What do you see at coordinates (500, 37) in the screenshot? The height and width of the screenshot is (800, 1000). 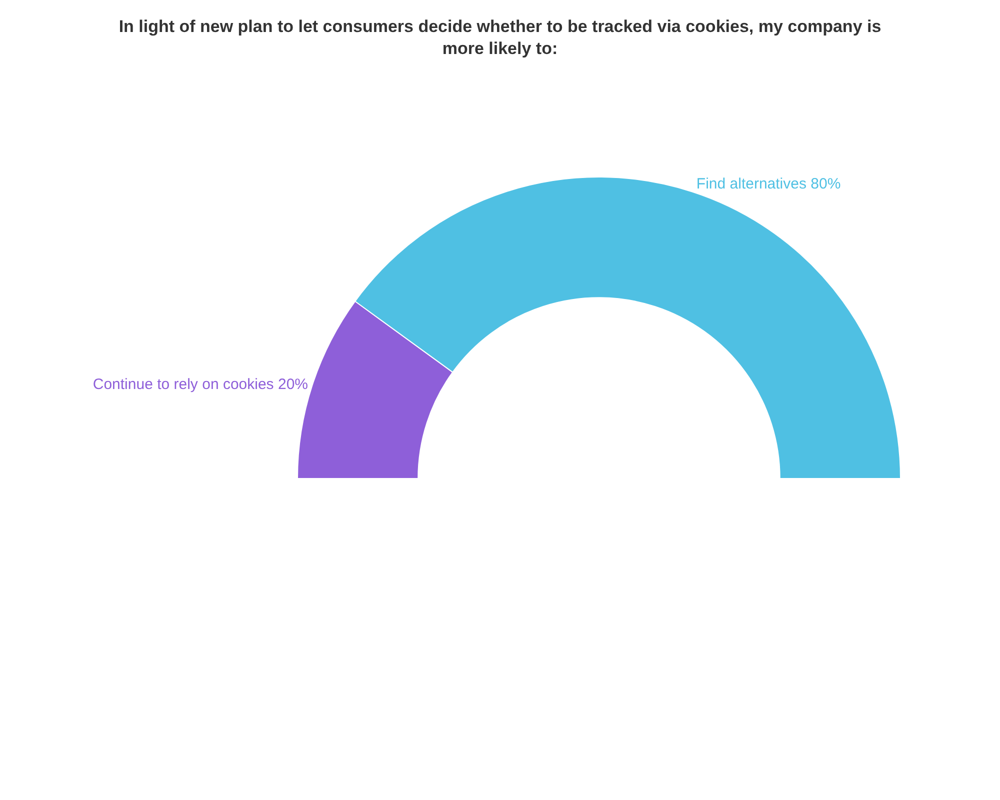 I see `chart-title: In light of new plan to let consumers decide whether to be tracked via cookies, my company is more likely to:` at bounding box center [500, 37].